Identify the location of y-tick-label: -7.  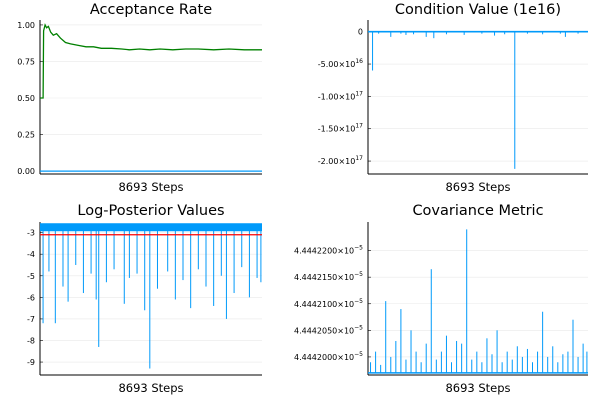
(31, 319).